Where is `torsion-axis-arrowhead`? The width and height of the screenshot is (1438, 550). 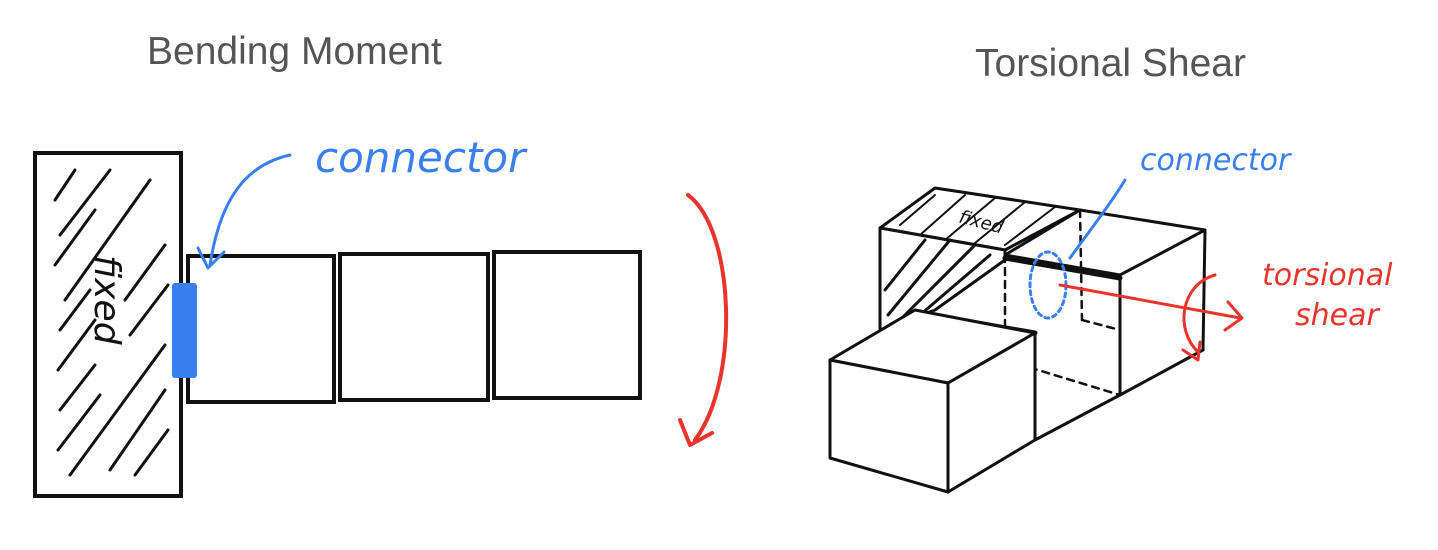 torsion-axis-arrowhead is located at coordinates (1233, 316).